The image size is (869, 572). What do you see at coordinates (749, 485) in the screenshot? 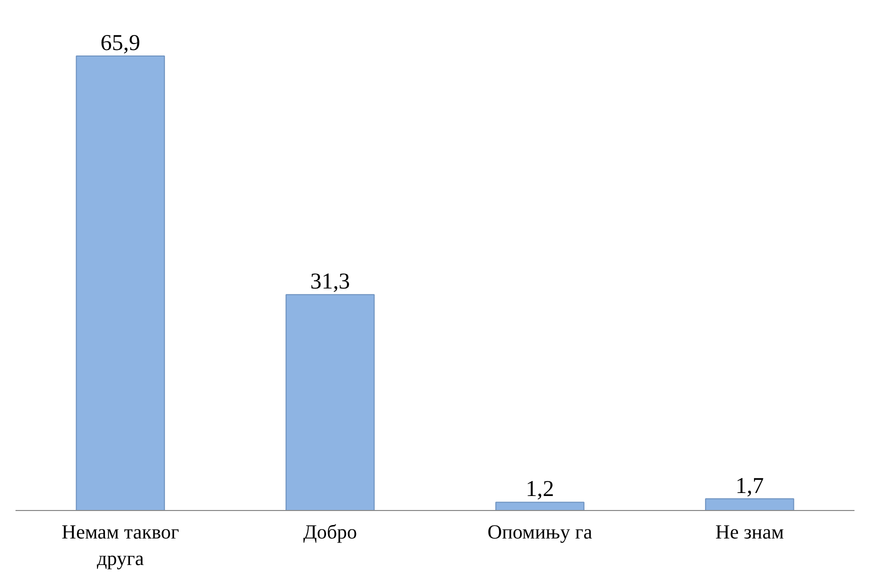
I see `data-label: 1,7` at bounding box center [749, 485].